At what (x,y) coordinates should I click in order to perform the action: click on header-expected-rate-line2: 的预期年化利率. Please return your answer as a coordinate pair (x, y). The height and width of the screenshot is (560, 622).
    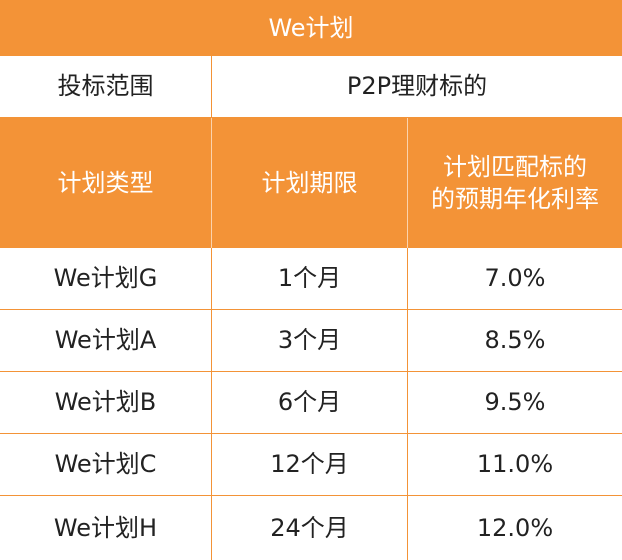
    Looking at the image, I should click on (515, 199).